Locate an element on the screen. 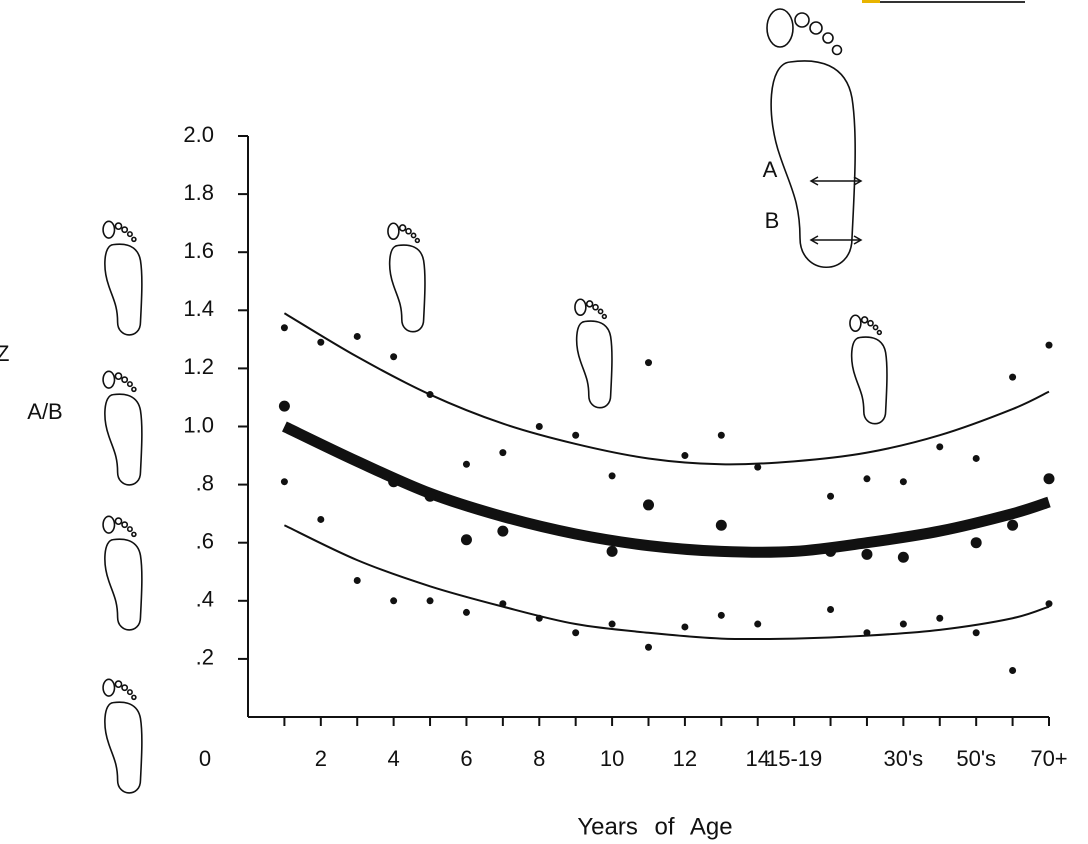 Image resolution: width=1088 pixels, height=844 pixels. y-tick-label: .8 is located at coordinates (205, 482).